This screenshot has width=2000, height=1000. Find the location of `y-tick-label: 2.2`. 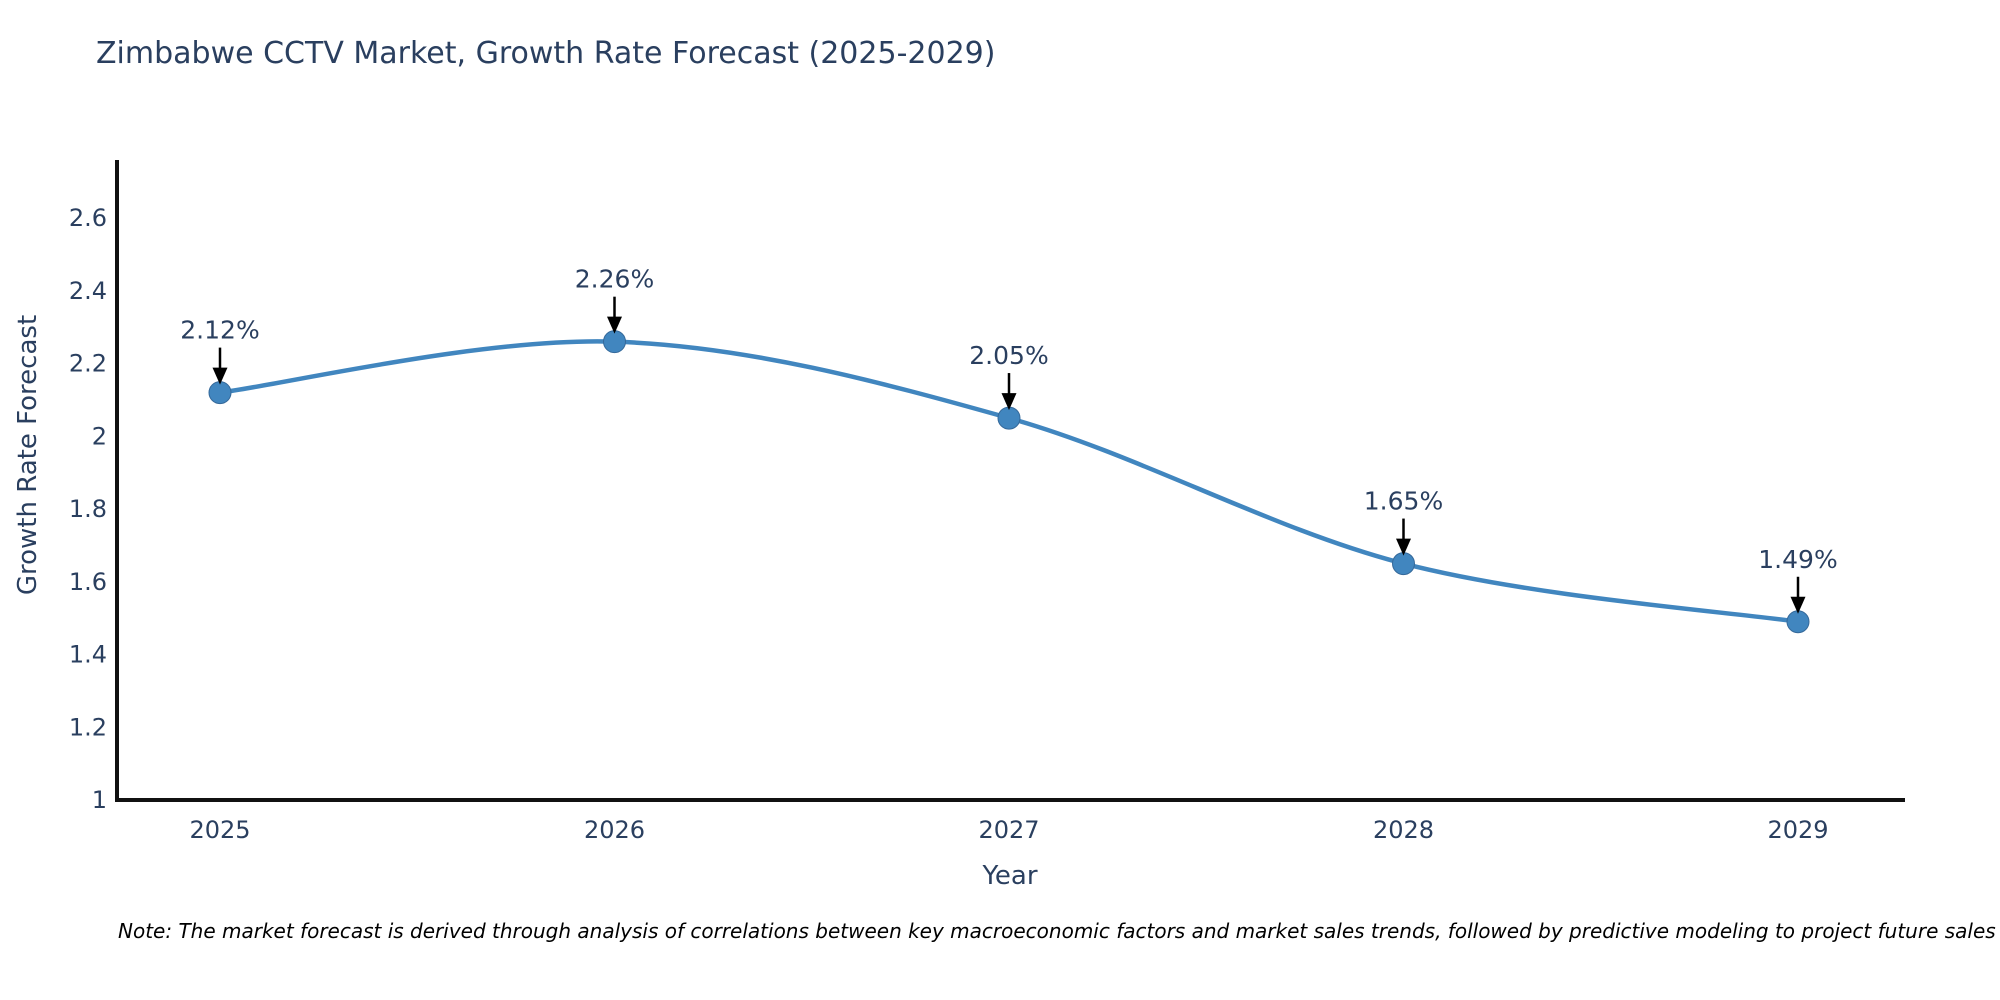

y-tick-label: 2.2 is located at coordinates (88, 364).